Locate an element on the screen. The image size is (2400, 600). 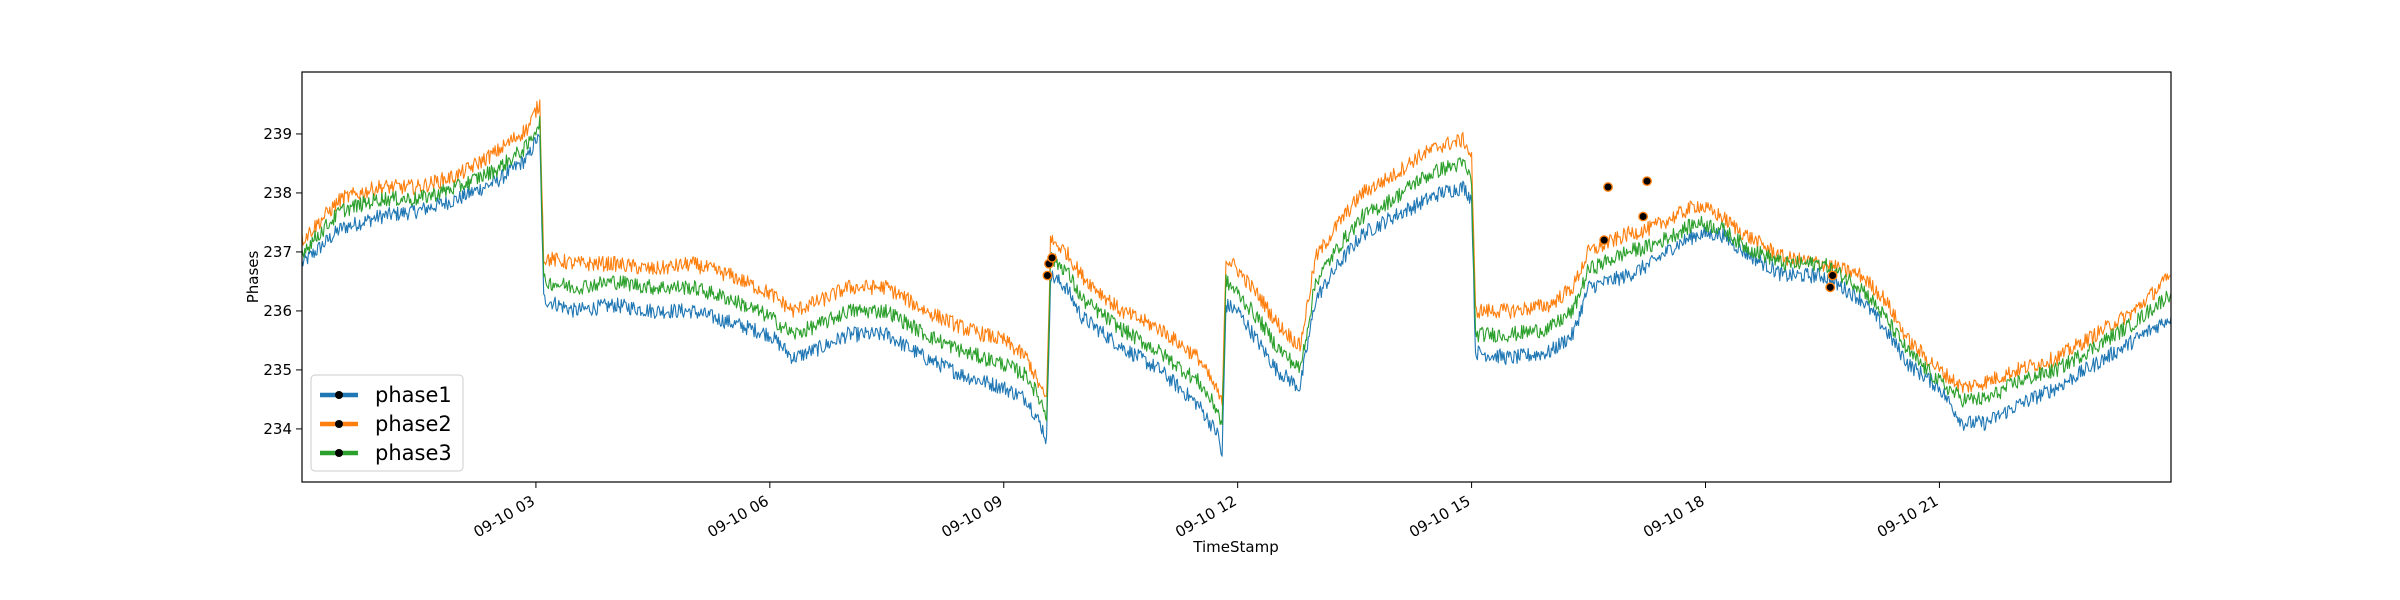
y-tick-label: 234 is located at coordinates (277, 429).